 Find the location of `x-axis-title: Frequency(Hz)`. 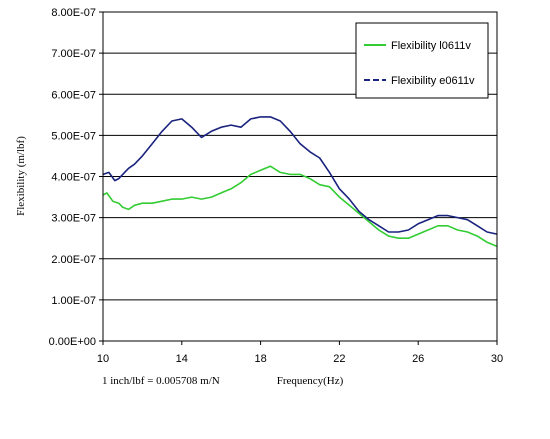

x-axis-title: Frequency(Hz) is located at coordinates (310, 381).